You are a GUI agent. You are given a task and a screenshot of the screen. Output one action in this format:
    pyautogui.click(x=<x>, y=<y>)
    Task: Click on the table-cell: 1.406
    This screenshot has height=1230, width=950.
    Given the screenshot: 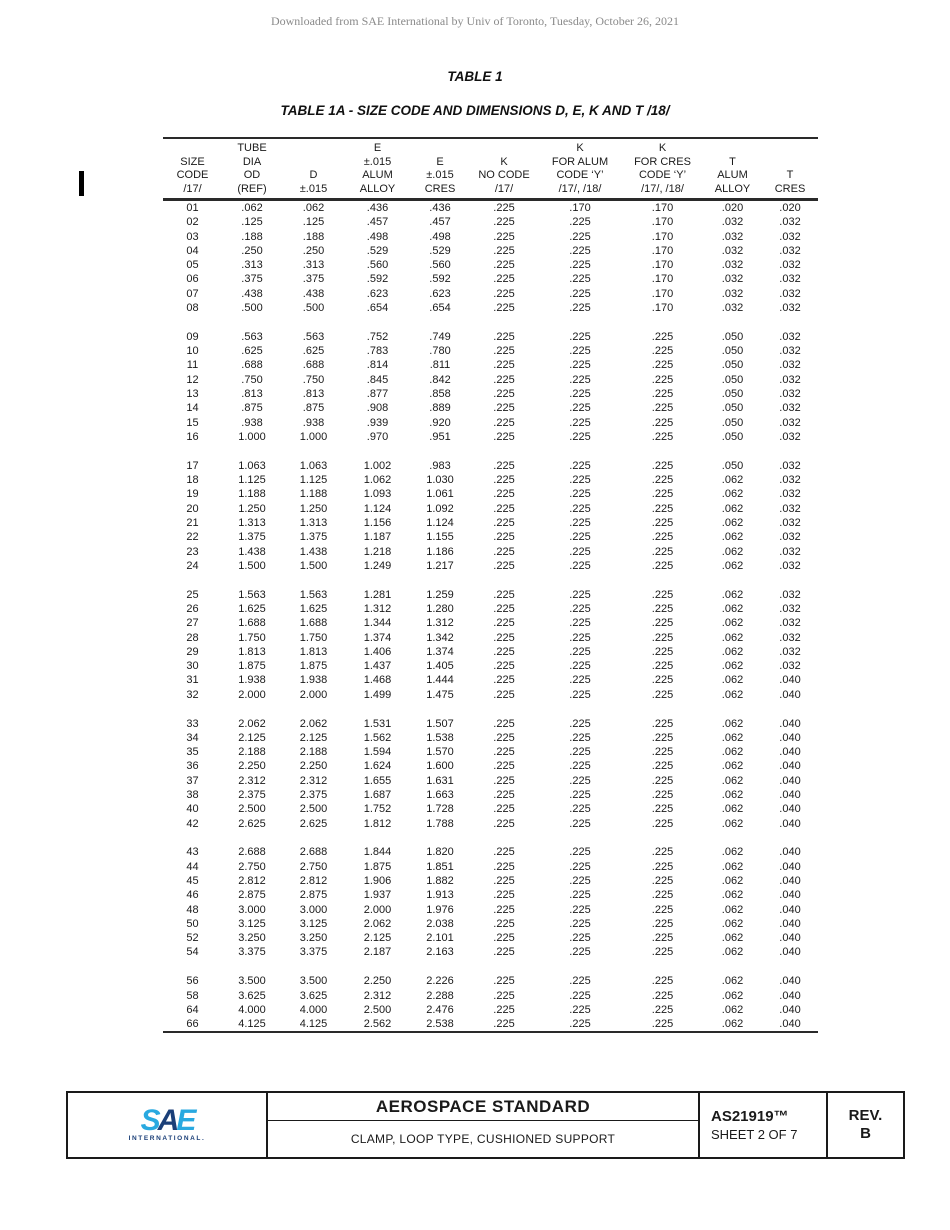 What is the action you would take?
    pyautogui.click(x=377, y=651)
    